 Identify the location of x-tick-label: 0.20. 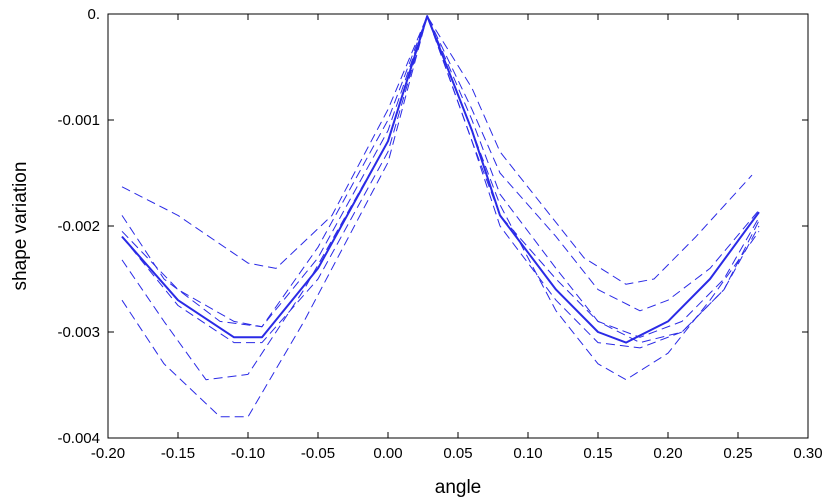
(667, 453).